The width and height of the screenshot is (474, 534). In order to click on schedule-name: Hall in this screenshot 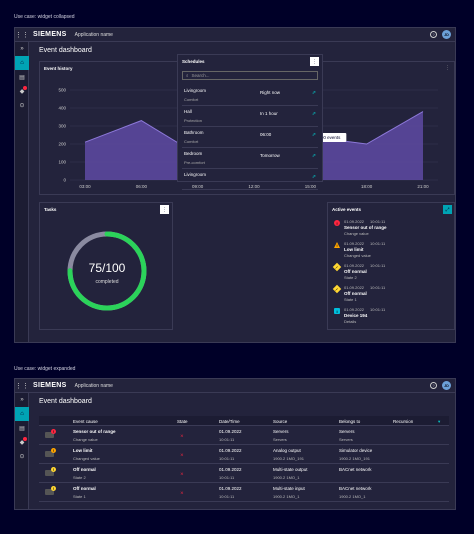, I will do `click(188, 111)`.